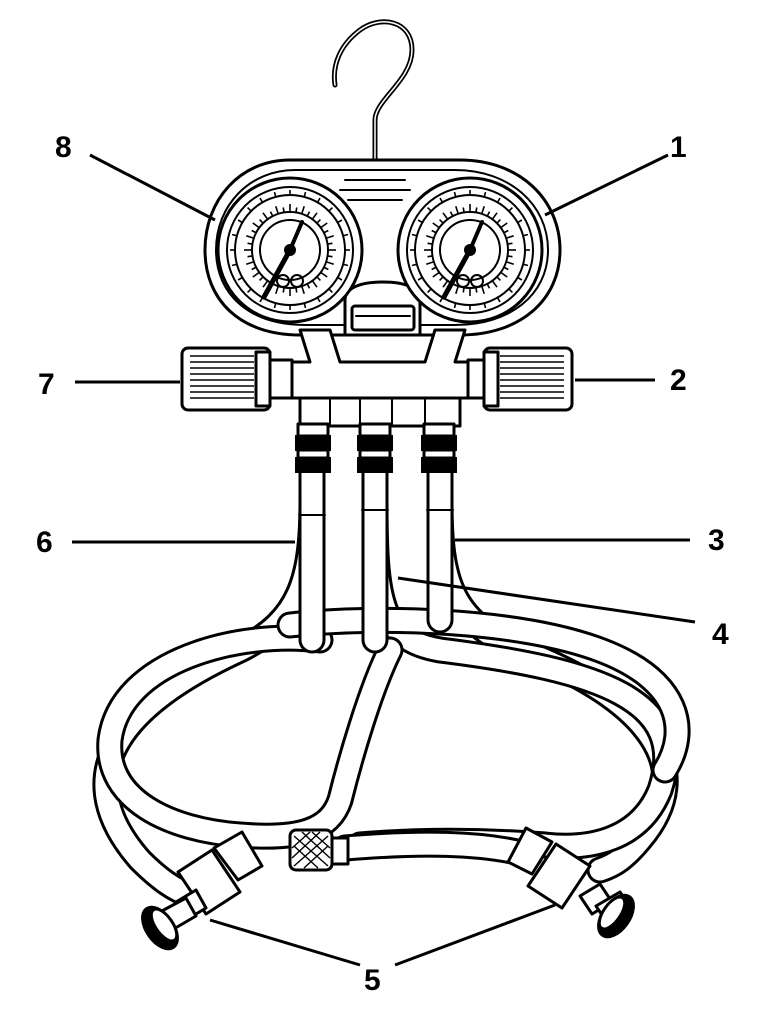 This screenshot has width=768, height=1027. Describe the element at coordinates (237, 379) in the screenshot. I see `low-side-valve-knob` at that location.